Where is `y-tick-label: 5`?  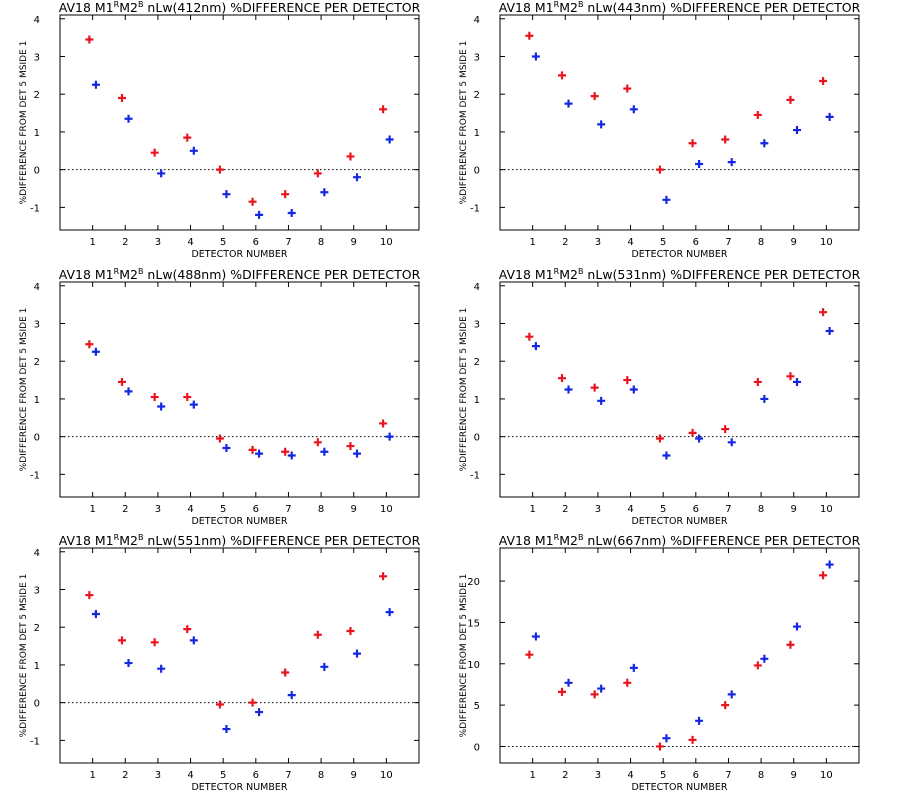
y-tick-label: 5 is located at coordinates (477, 706).